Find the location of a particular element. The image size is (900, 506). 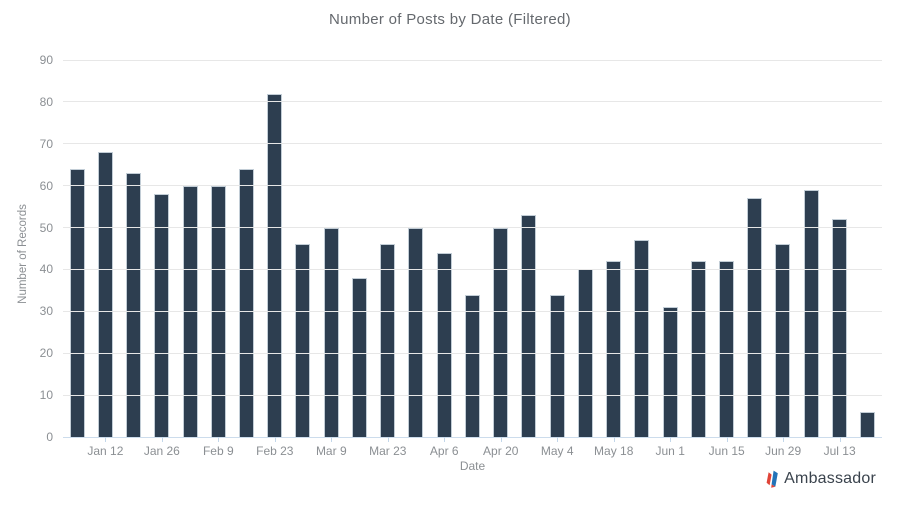

x-tick-label: Apr 6 is located at coordinates (444, 451).